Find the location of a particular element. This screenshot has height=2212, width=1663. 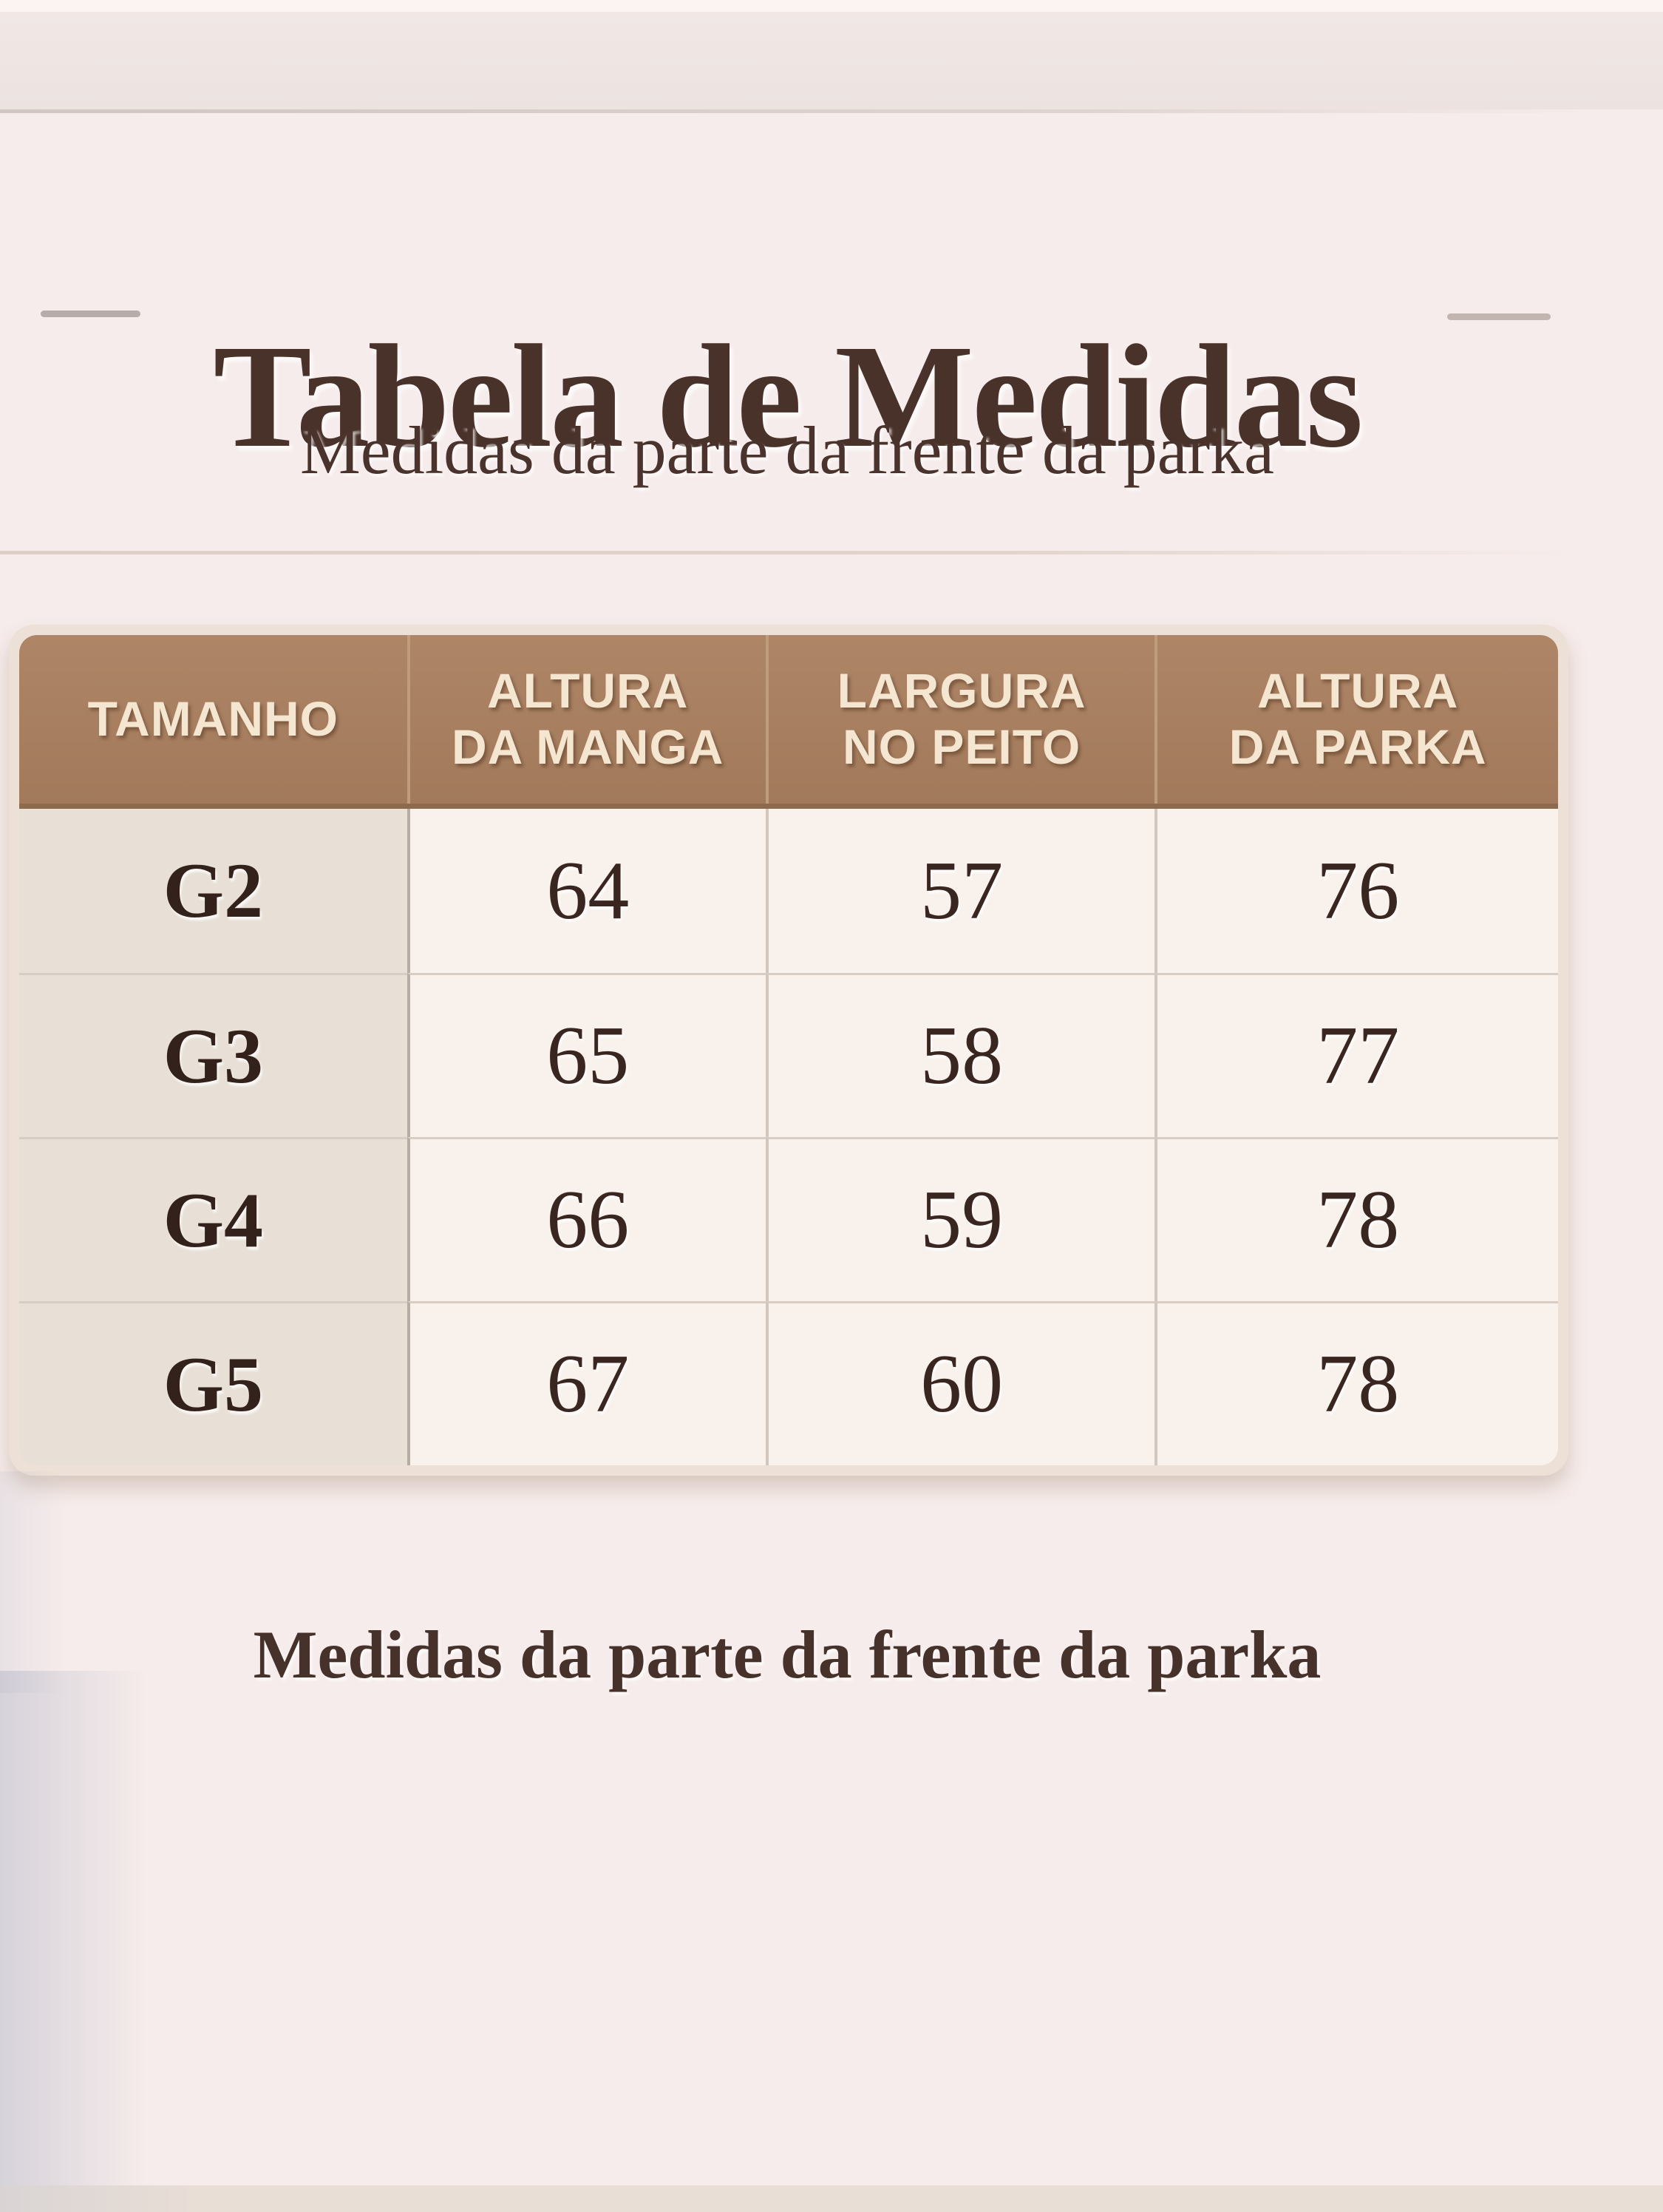

size-cell: G2 is located at coordinates (213, 891).